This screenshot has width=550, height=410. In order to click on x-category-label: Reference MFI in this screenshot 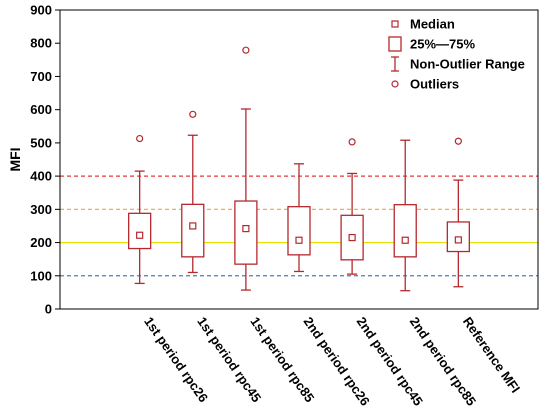, I will do `click(491, 354)`.